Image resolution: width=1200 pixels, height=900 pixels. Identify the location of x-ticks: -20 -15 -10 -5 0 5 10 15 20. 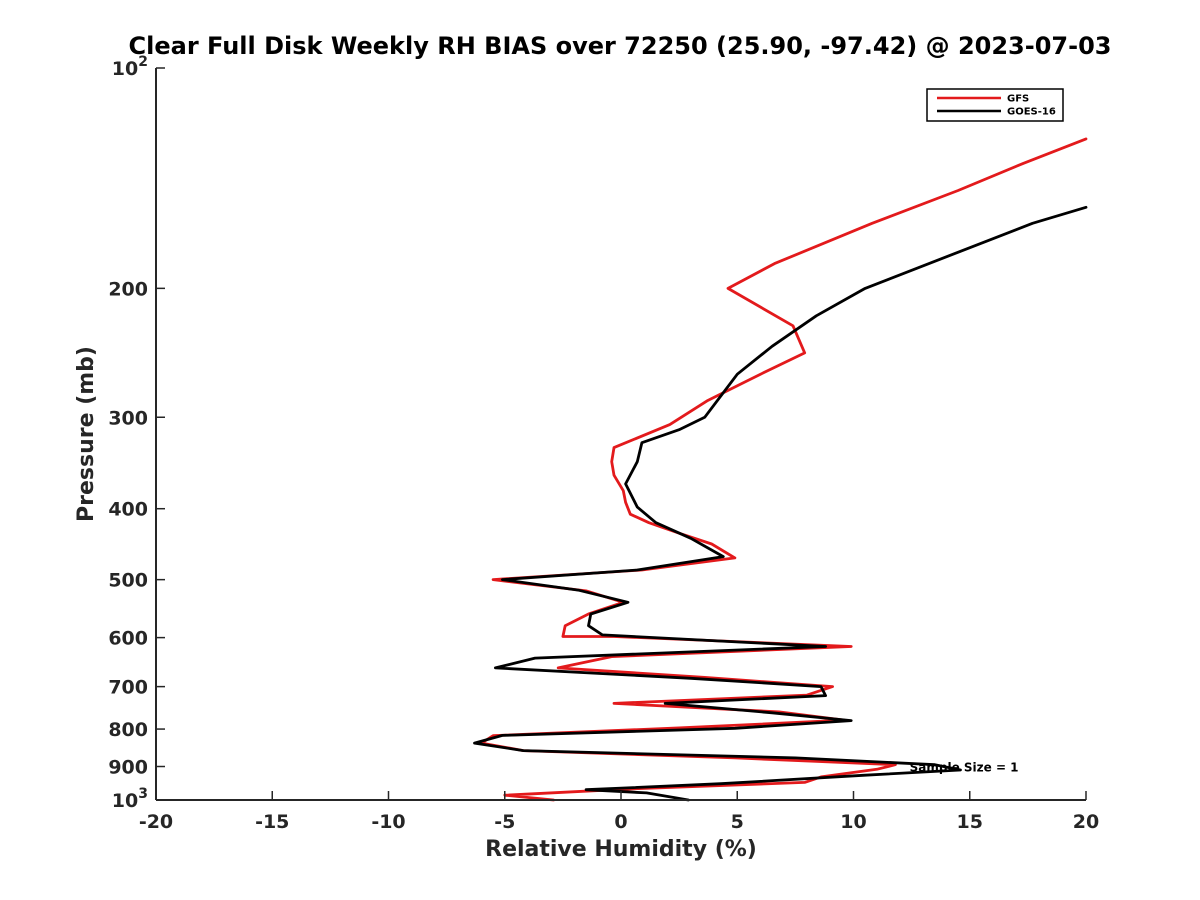
(619, 812).